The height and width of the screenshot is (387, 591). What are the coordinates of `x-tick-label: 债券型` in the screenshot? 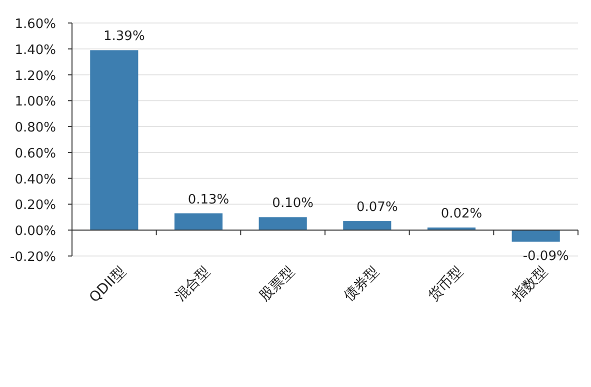 It's located at (361, 284).